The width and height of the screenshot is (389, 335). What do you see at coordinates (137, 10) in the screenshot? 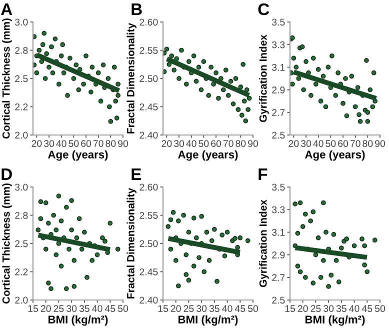
I see `chart-title: B` at bounding box center [137, 10].